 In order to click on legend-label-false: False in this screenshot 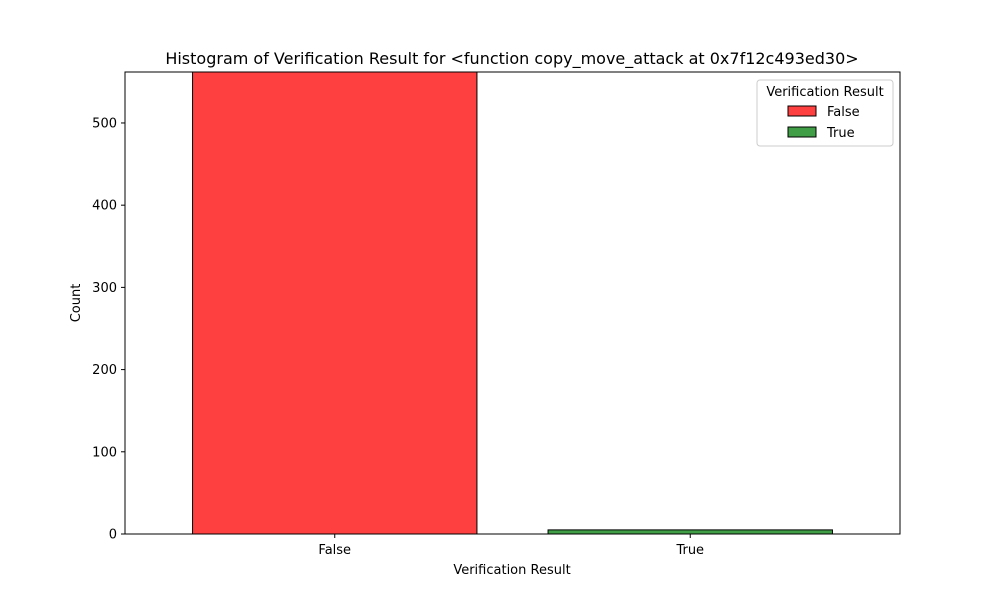, I will do `click(843, 112)`.